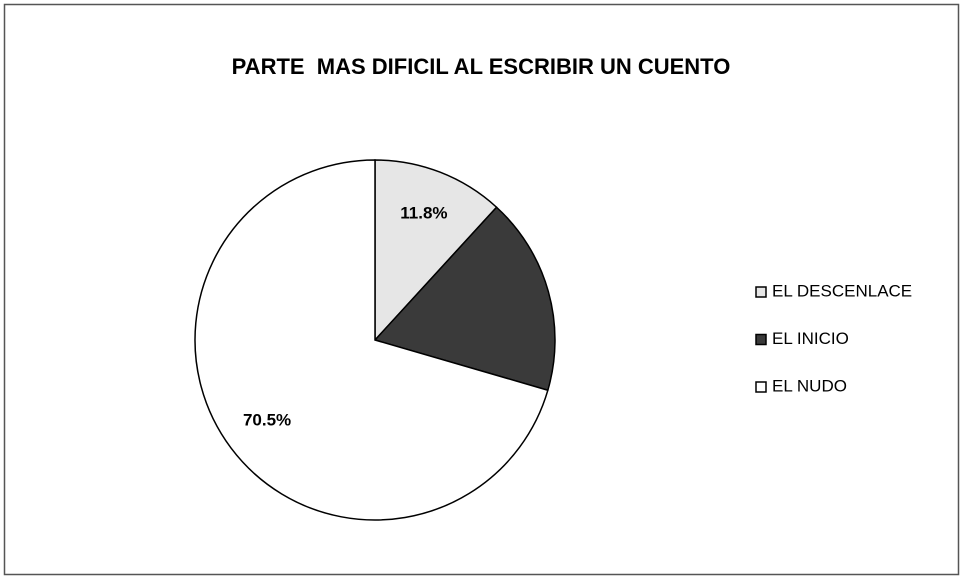 This screenshot has width=963, height=580. What do you see at coordinates (423, 213) in the screenshot?
I see `data-label: 11.8%` at bounding box center [423, 213].